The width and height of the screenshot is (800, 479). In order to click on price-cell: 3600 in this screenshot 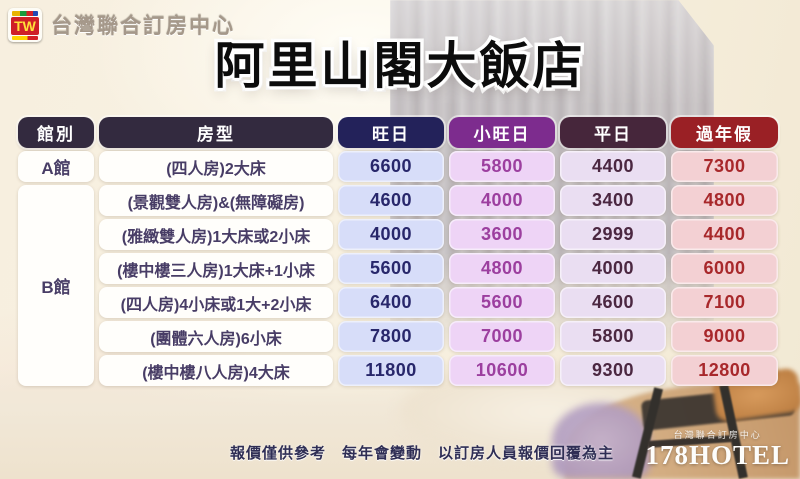, I will do `click(502, 234)`.